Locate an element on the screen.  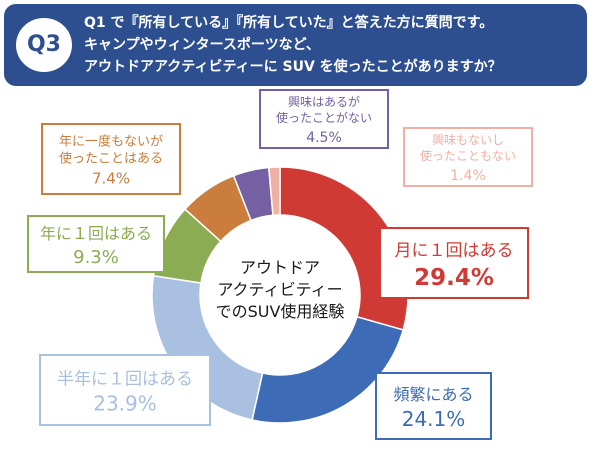
donut-hole is located at coordinates (280, 295).